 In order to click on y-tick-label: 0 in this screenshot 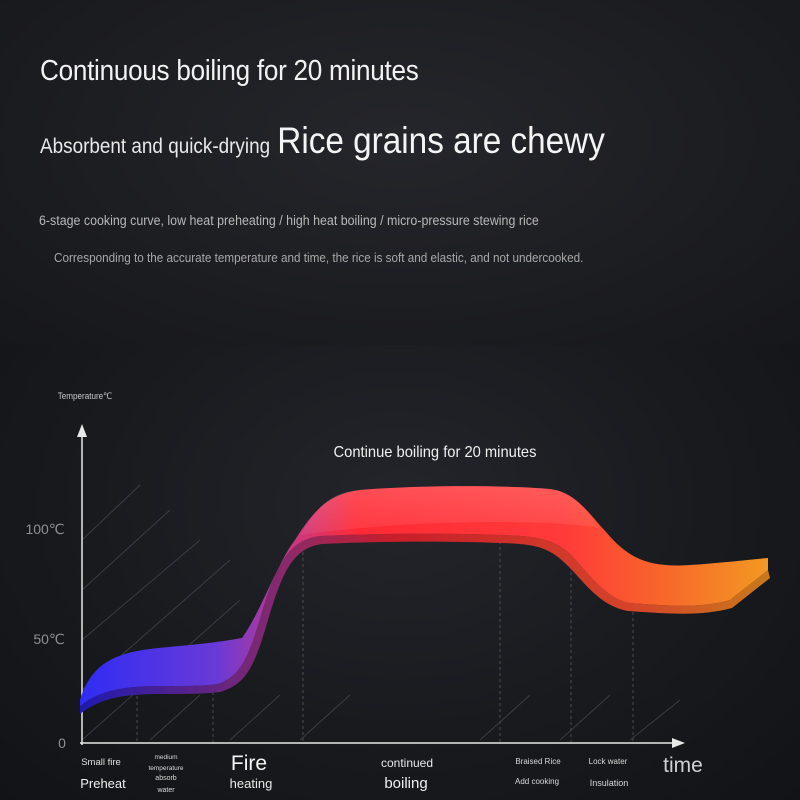, I will do `click(62, 743)`.